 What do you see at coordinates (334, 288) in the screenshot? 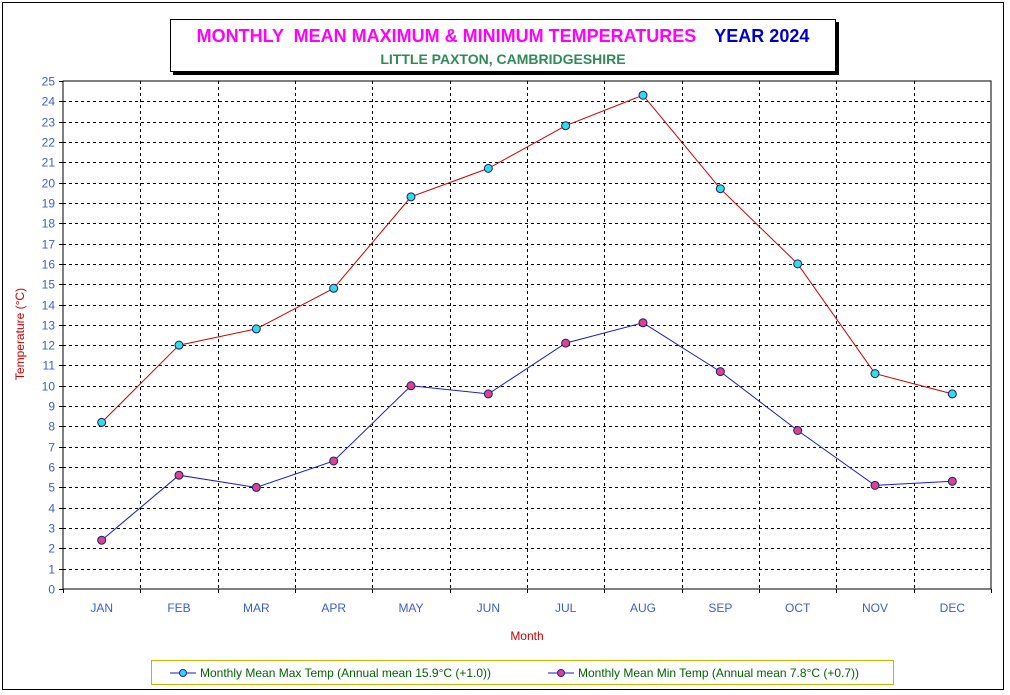
I see `point-max-apr` at bounding box center [334, 288].